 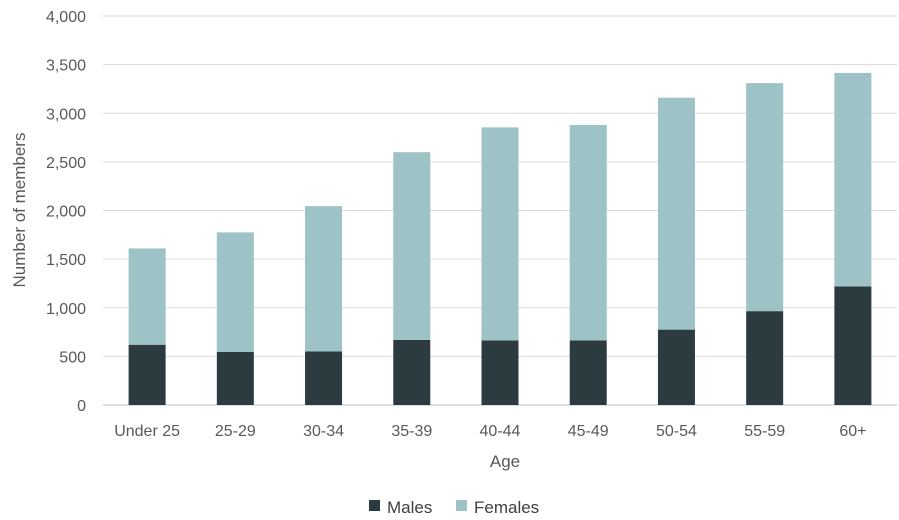 I want to click on y-tick-label: 1,000, so click(x=66, y=309).